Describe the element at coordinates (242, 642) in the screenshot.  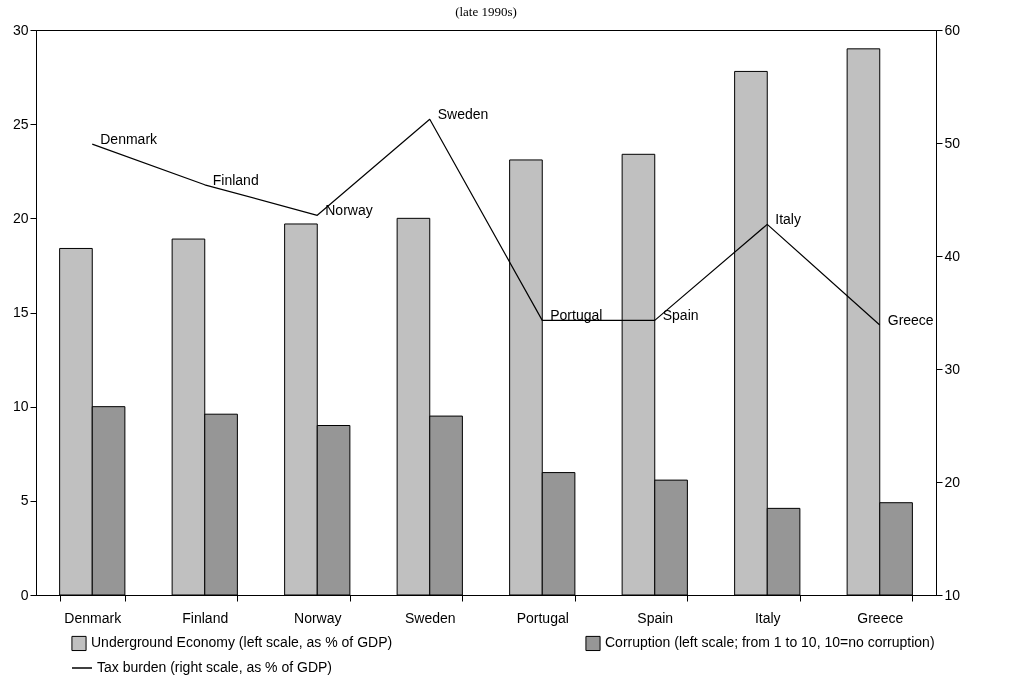
I see `legend-label: Underground Economy (left scale, as % of GDP)` at that location.